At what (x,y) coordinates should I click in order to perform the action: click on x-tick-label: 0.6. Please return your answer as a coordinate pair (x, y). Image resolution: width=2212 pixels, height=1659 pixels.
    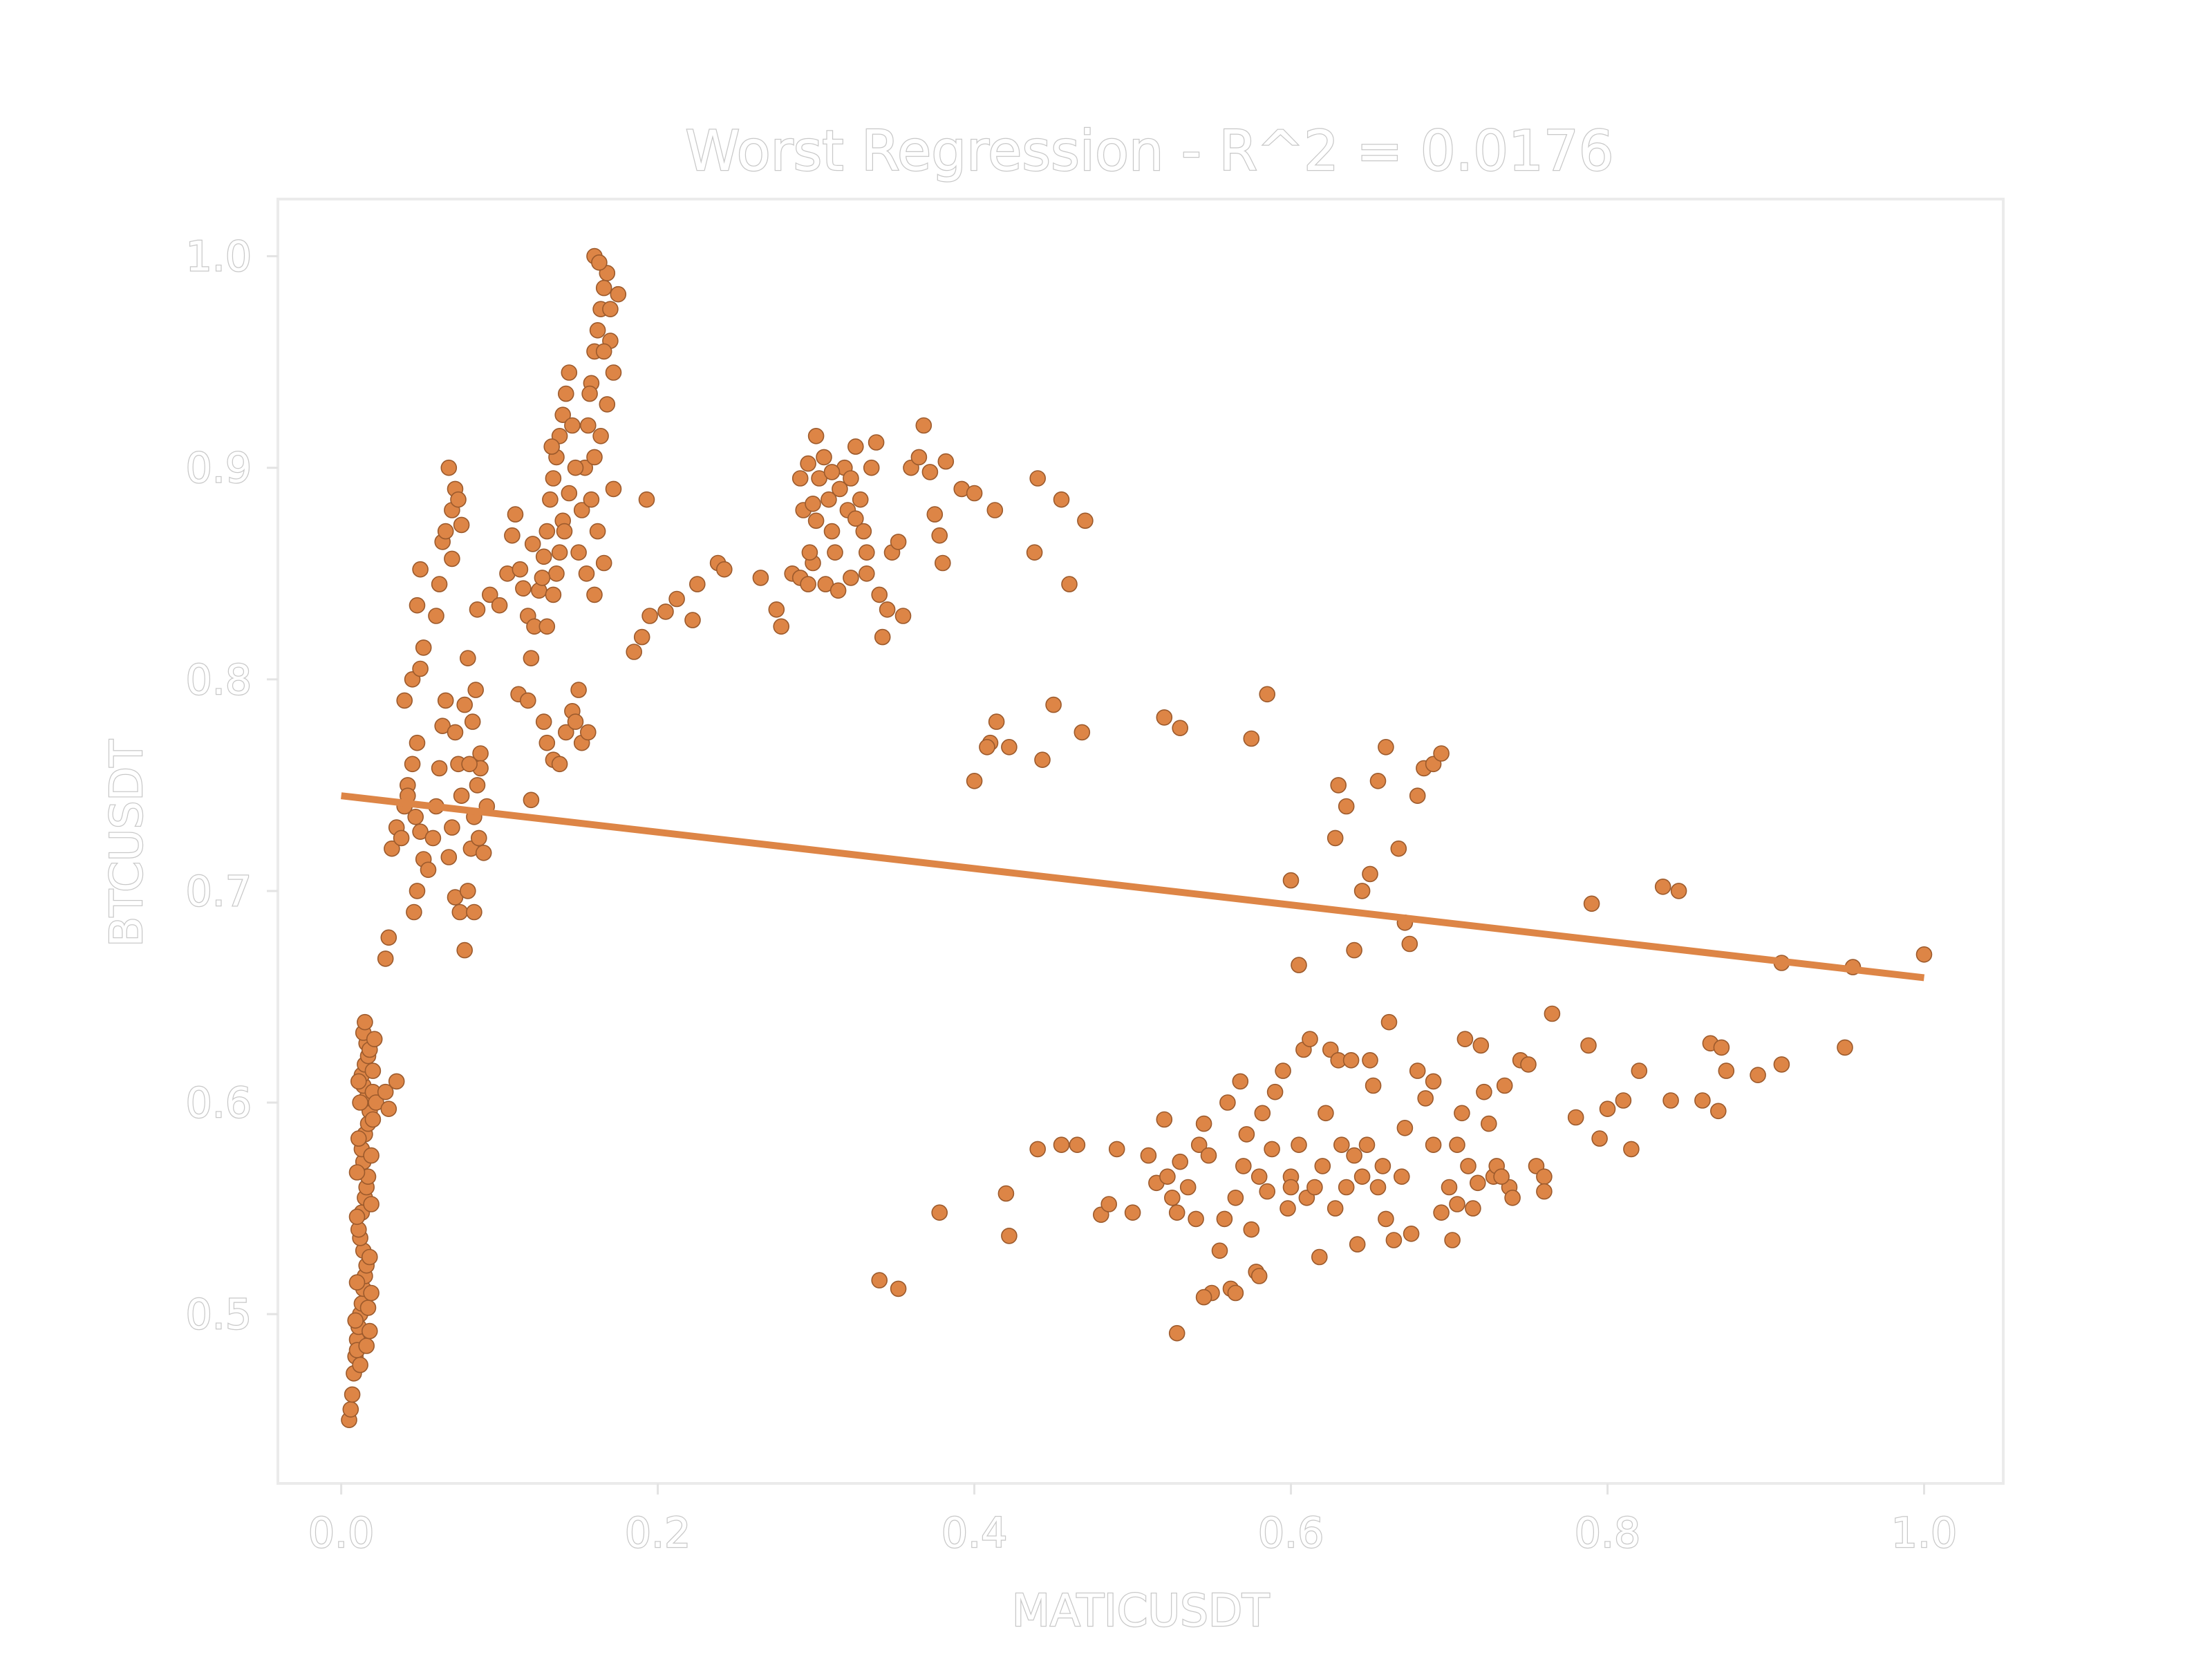
    Looking at the image, I should click on (1291, 1533).